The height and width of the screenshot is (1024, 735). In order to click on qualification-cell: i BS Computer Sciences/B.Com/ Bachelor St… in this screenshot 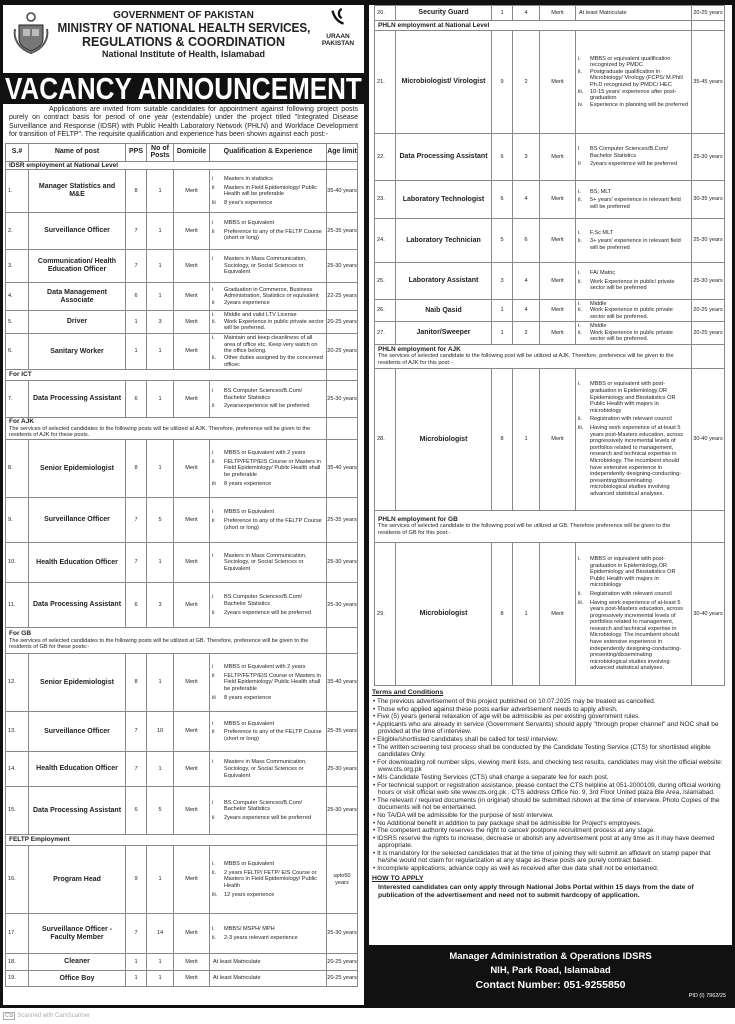, I will do `click(268, 399)`.